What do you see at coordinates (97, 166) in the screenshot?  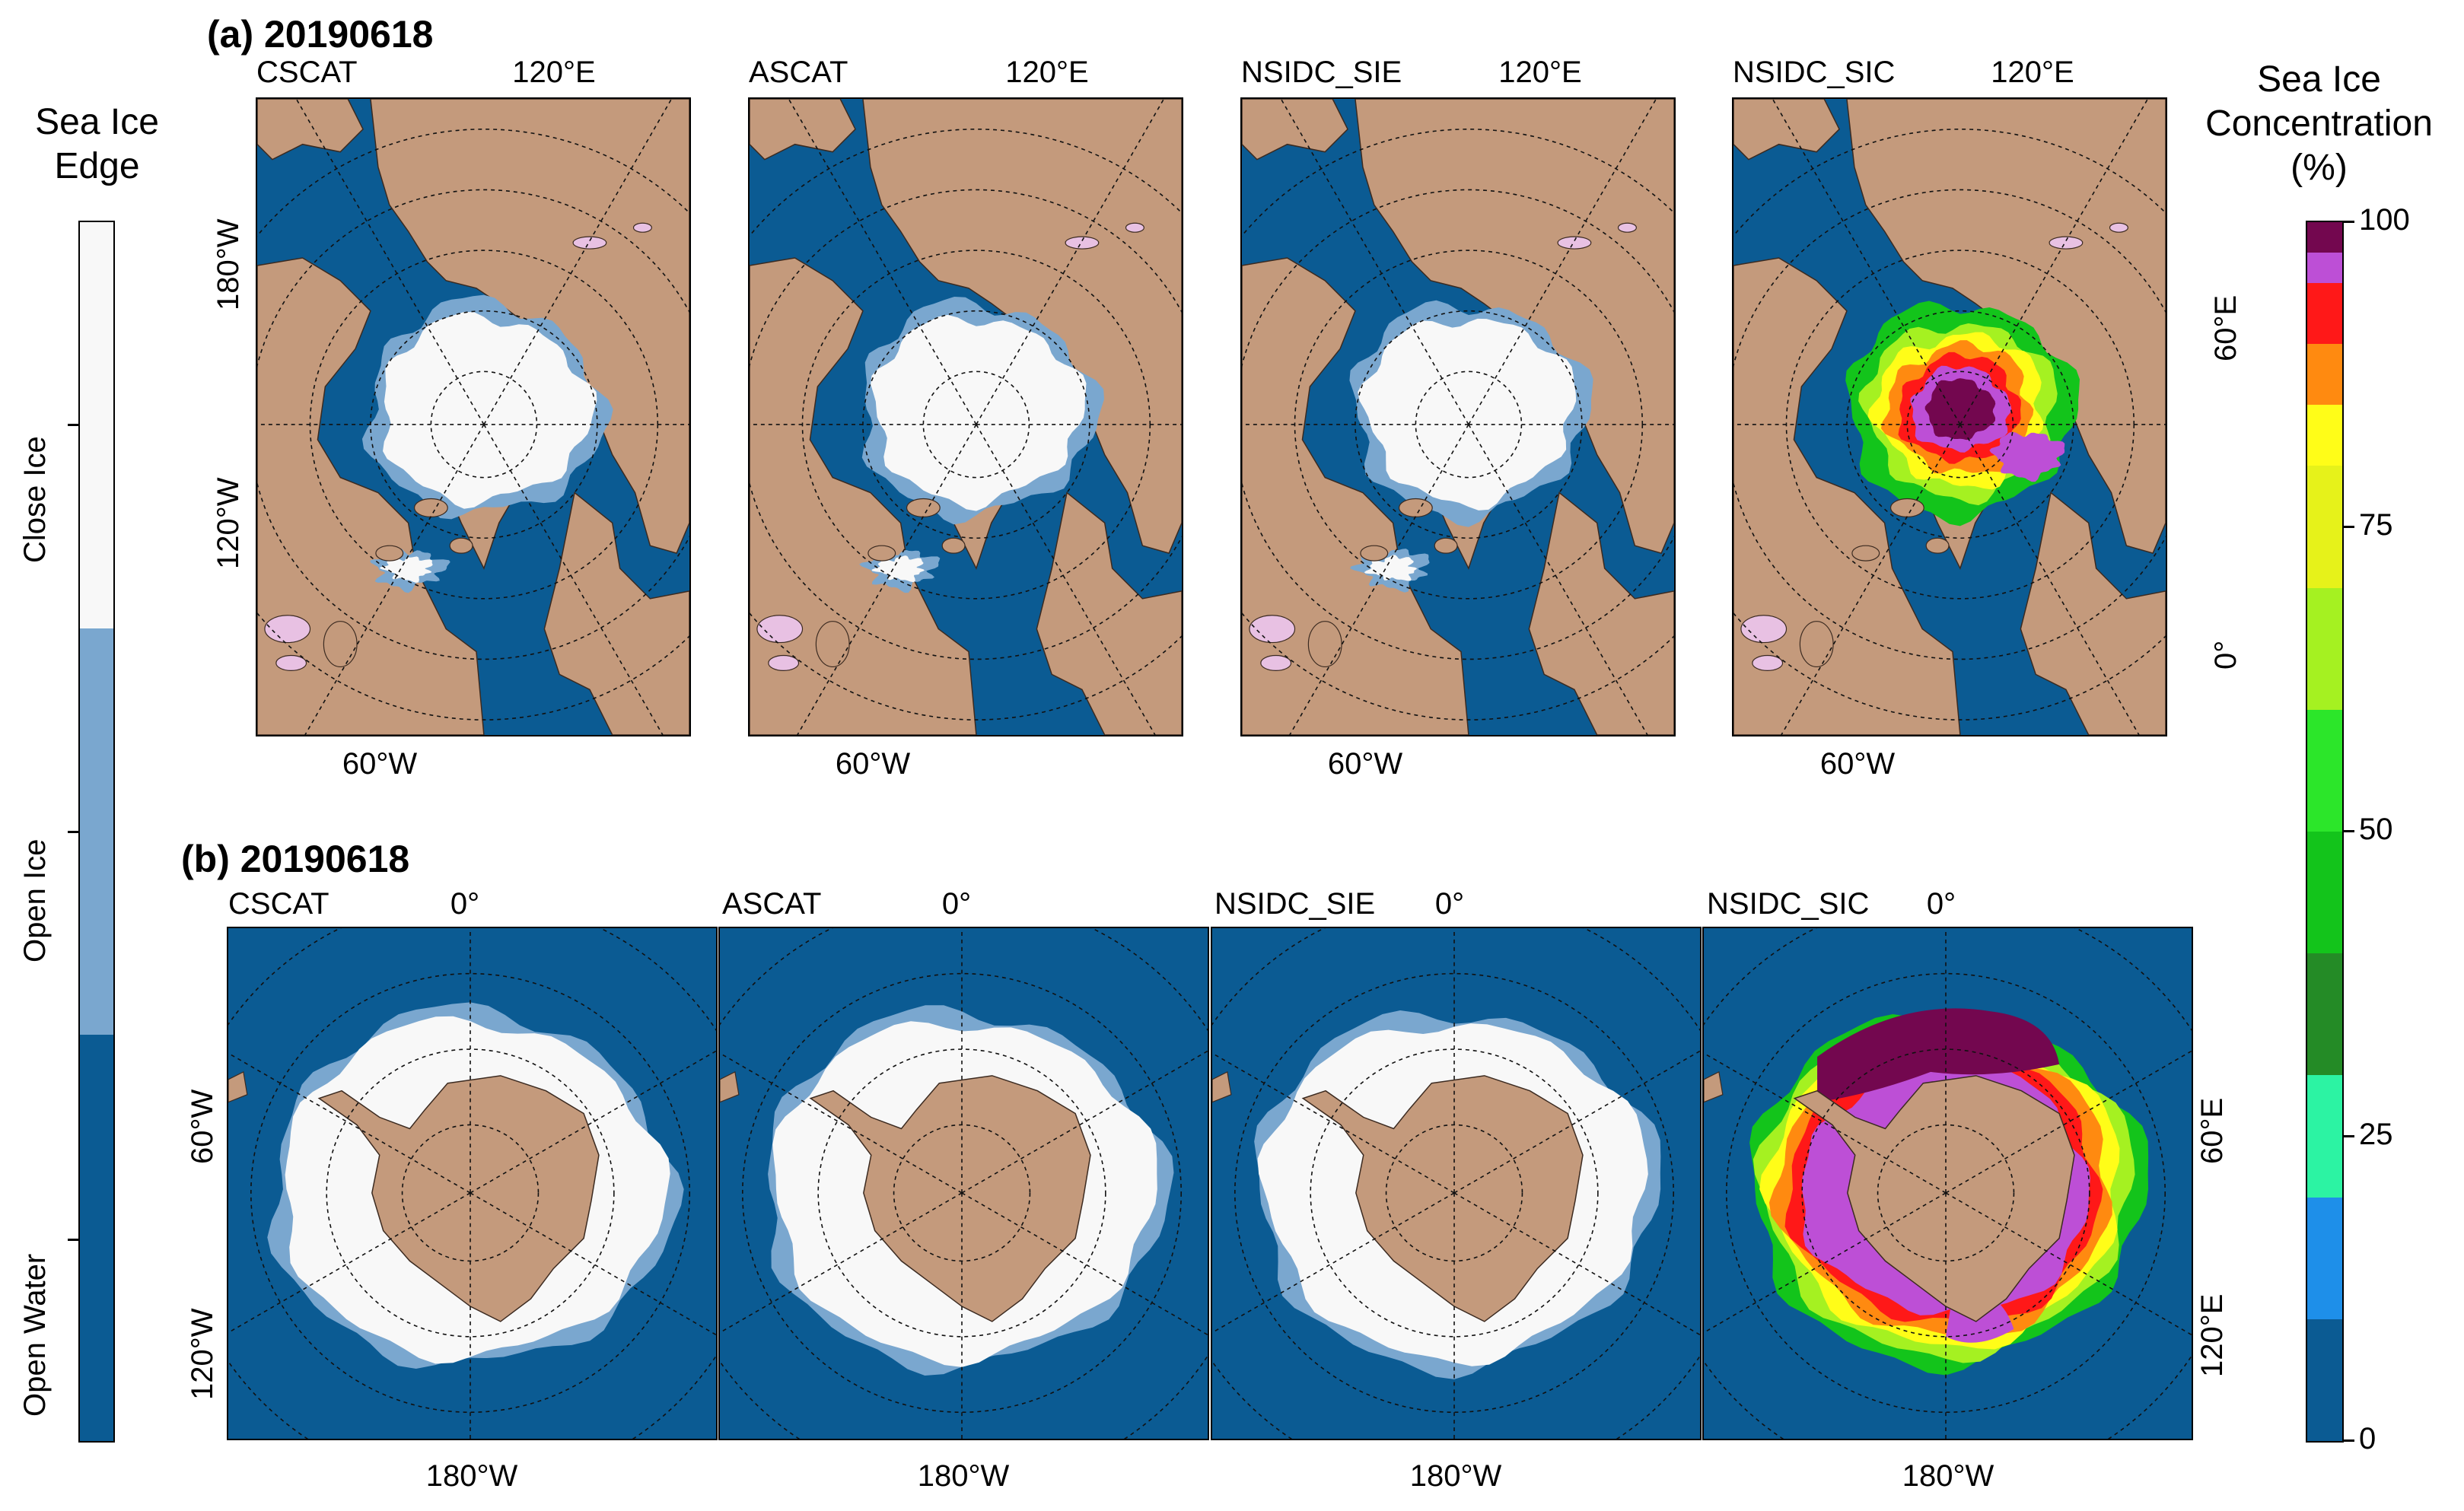 I see `legend-title-line: Edge` at bounding box center [97, 166].